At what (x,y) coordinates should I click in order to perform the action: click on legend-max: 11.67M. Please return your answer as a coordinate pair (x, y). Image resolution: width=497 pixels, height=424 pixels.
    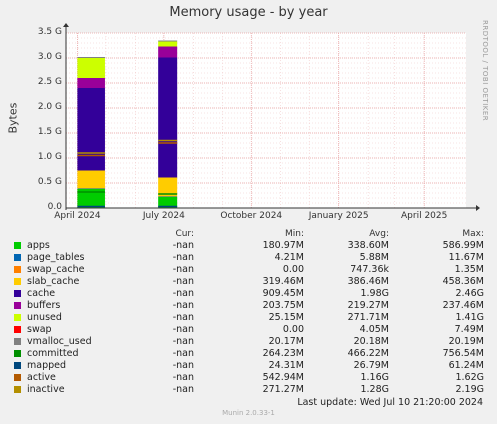
    Looking at the image, I should click on (466, 257).